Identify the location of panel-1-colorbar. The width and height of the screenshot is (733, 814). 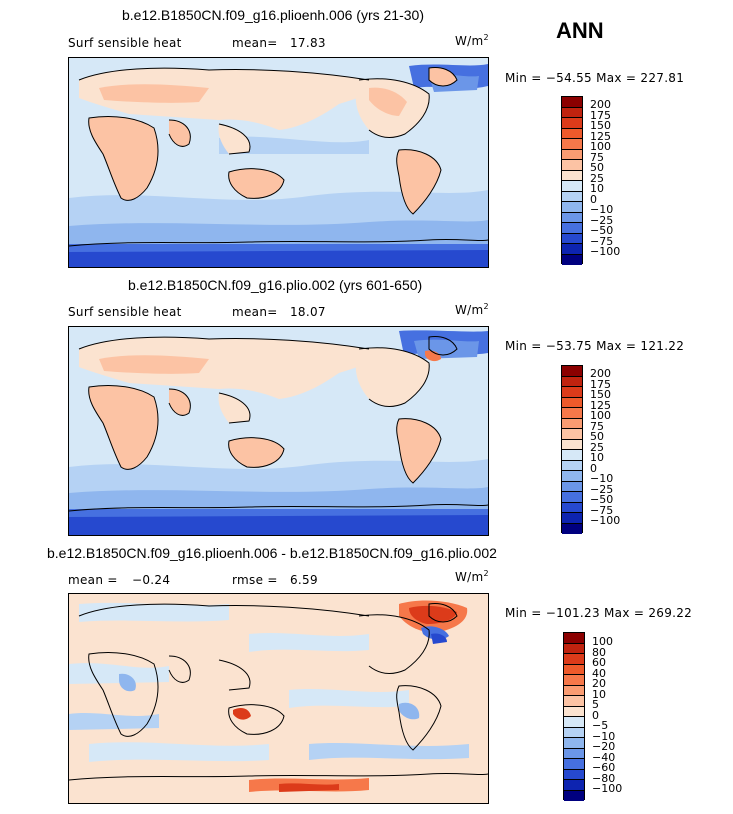
(572, 180).